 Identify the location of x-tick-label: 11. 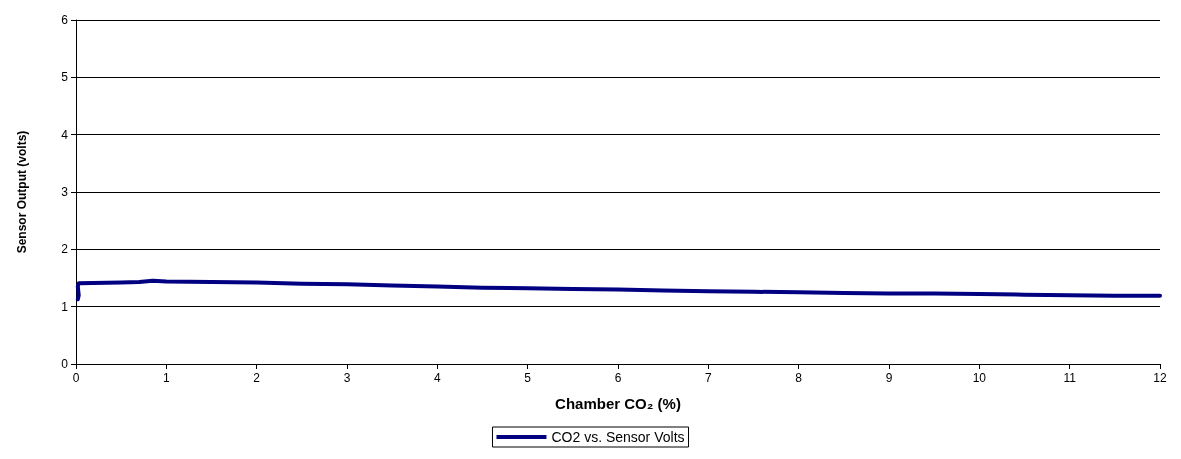
(1070, 378).